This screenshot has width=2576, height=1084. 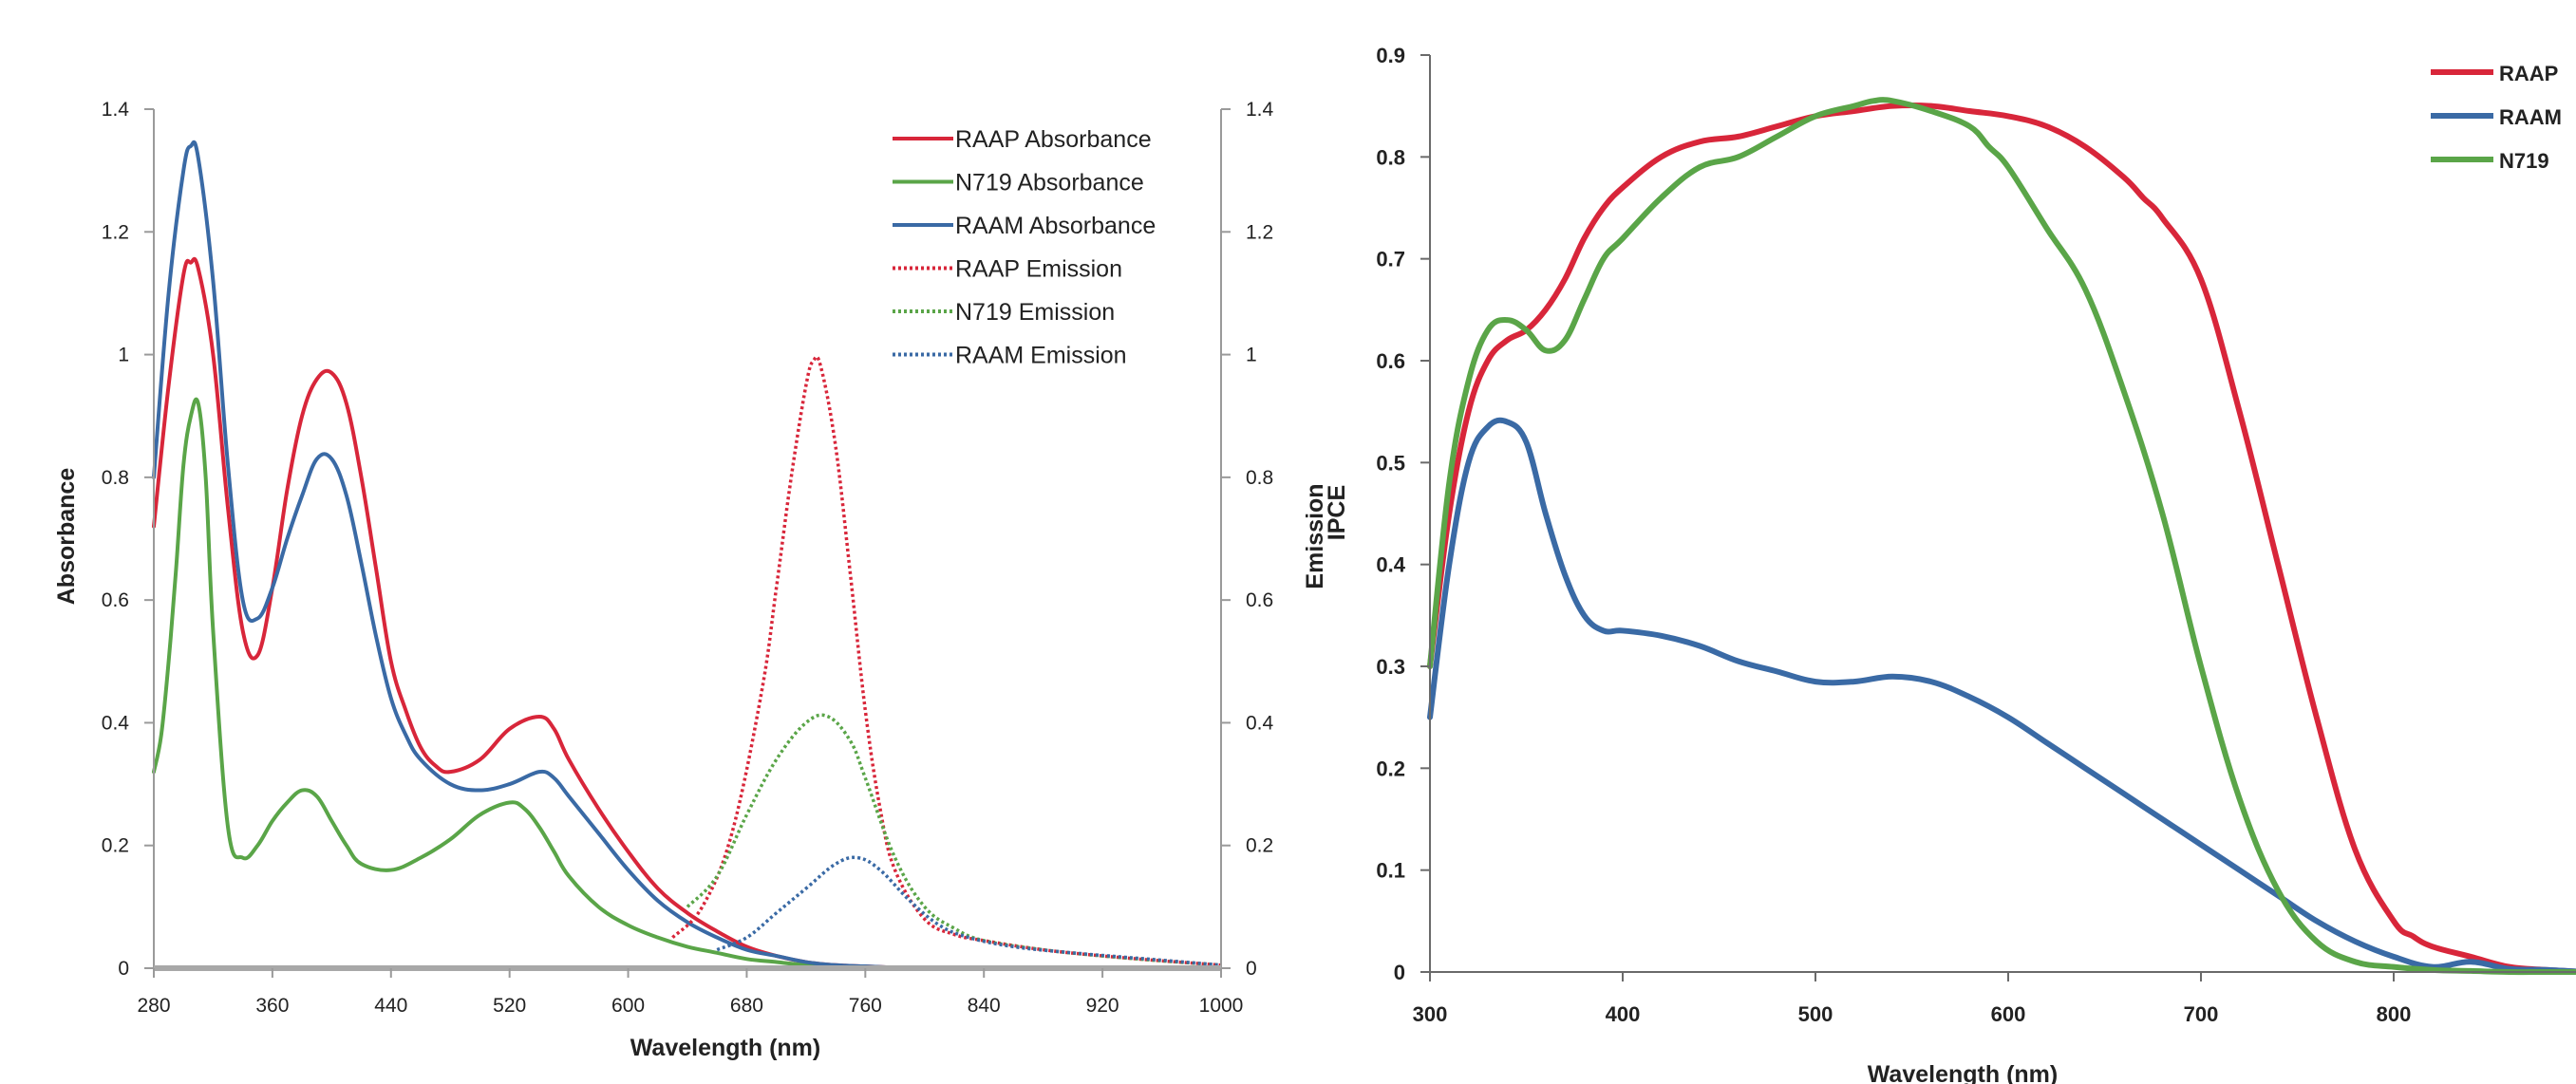 What do you see at coordinates (1390, 871) in the screenshot?
I see `y-tick-label: 0.1` at bounding box center [1390, 871].